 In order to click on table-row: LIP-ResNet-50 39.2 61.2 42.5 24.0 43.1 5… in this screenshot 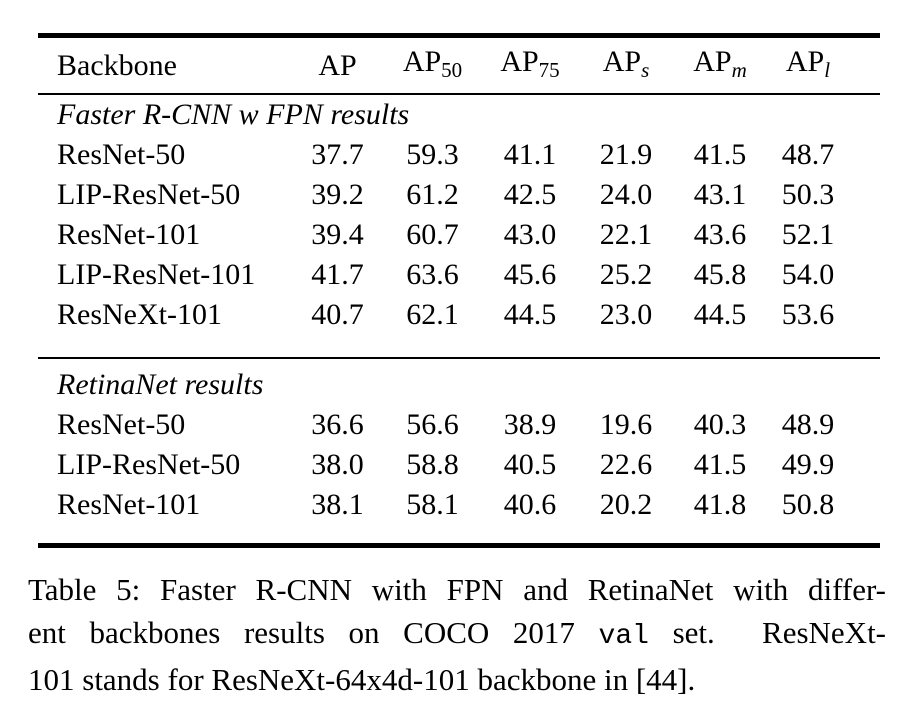, I will do `click(459, 195)`.